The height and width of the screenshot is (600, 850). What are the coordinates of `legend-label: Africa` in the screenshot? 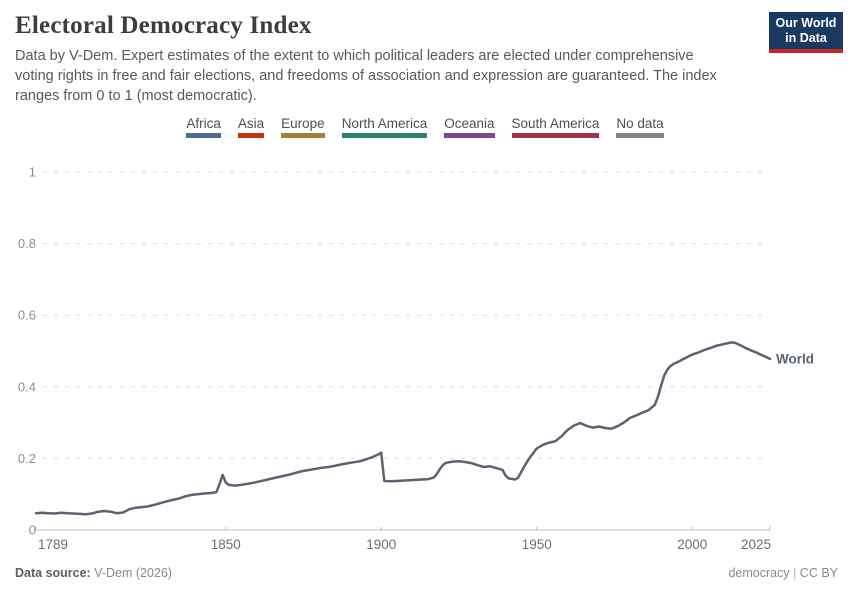 It's located at (203, 123).